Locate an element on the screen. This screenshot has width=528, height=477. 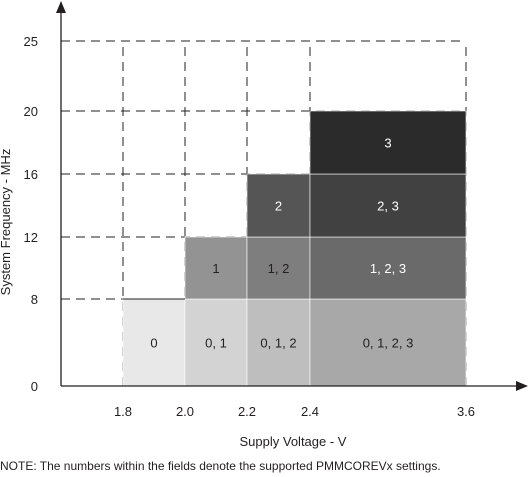
region-label-4: 1 is located at coordinates (215, 268).